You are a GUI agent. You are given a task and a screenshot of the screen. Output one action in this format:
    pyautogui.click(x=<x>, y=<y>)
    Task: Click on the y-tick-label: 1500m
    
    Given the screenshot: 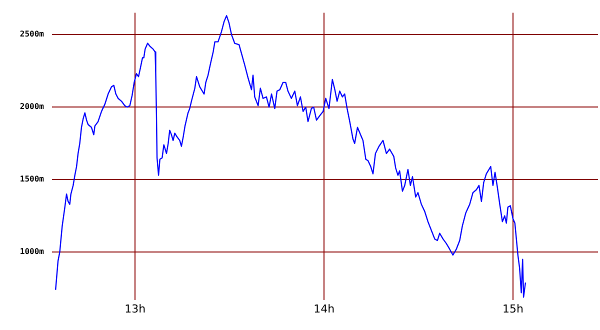 What is the action you would take?
    pyautogui.click(x=32, y=179)
    